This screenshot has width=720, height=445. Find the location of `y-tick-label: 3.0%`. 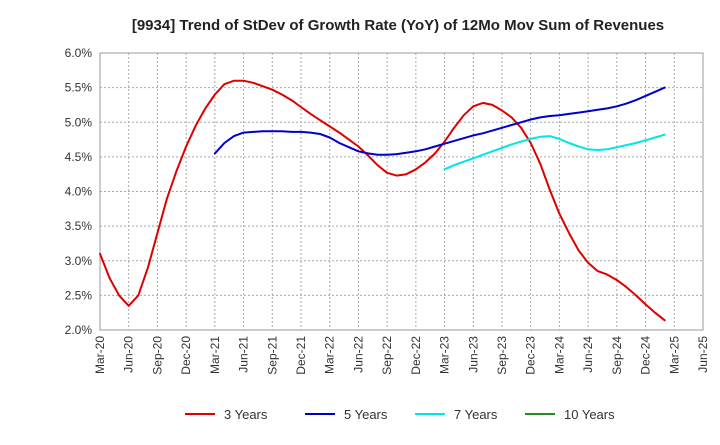

y-tick-label: 3.0% is located at coordinates (79, 261).